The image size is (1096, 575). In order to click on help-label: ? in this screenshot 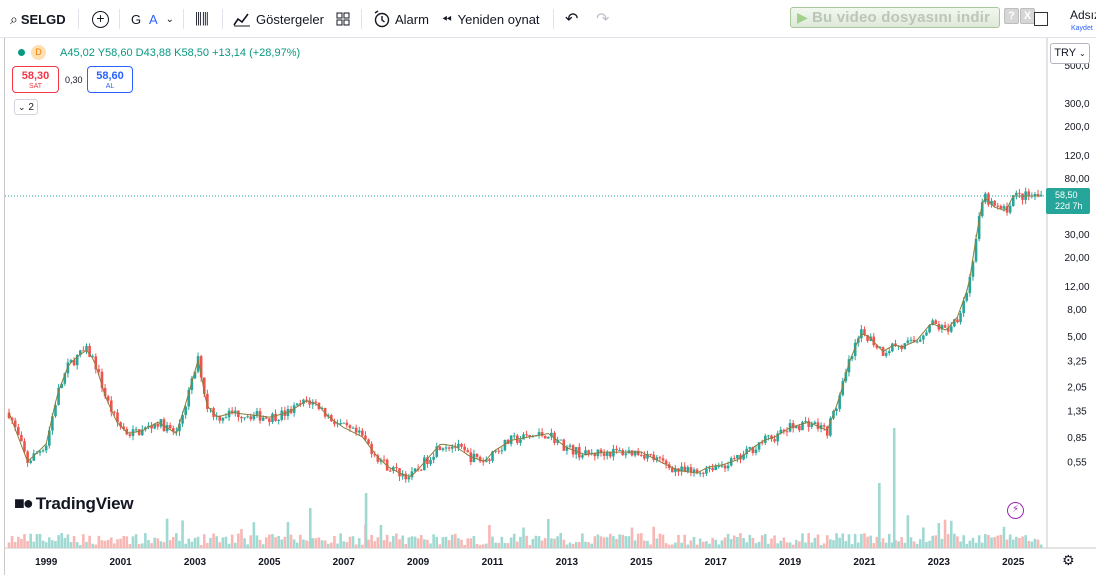, I will do `click(1011, 16)`.